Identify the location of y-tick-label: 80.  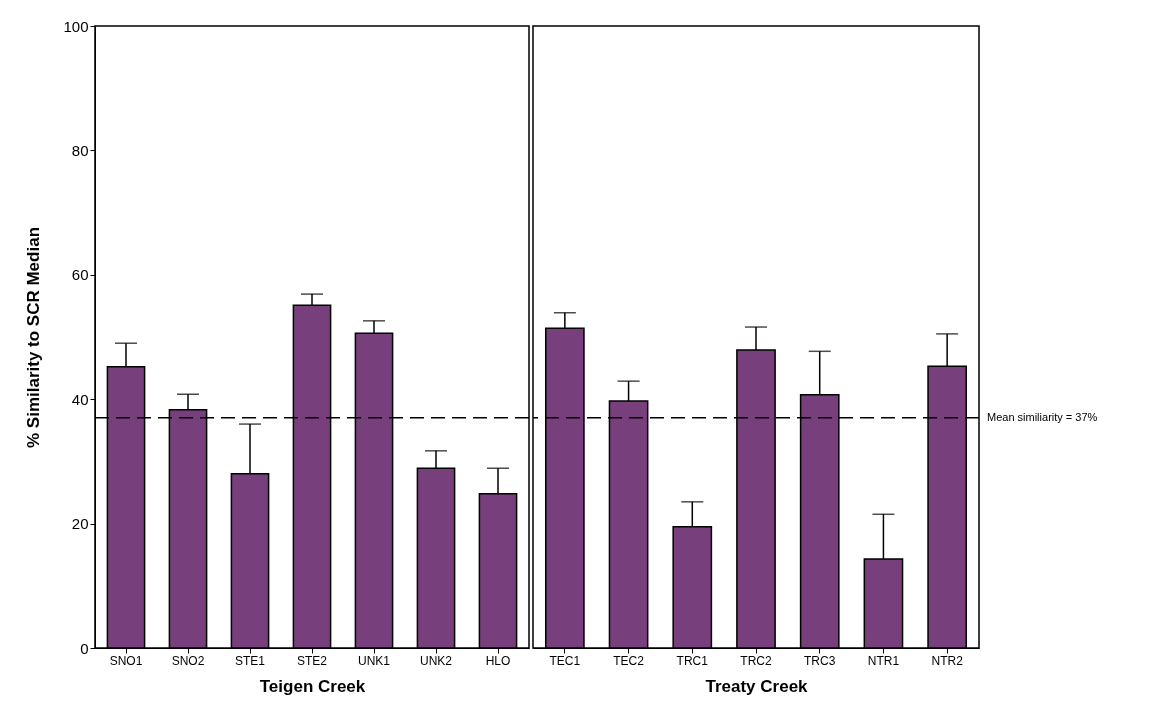
(80, 150).